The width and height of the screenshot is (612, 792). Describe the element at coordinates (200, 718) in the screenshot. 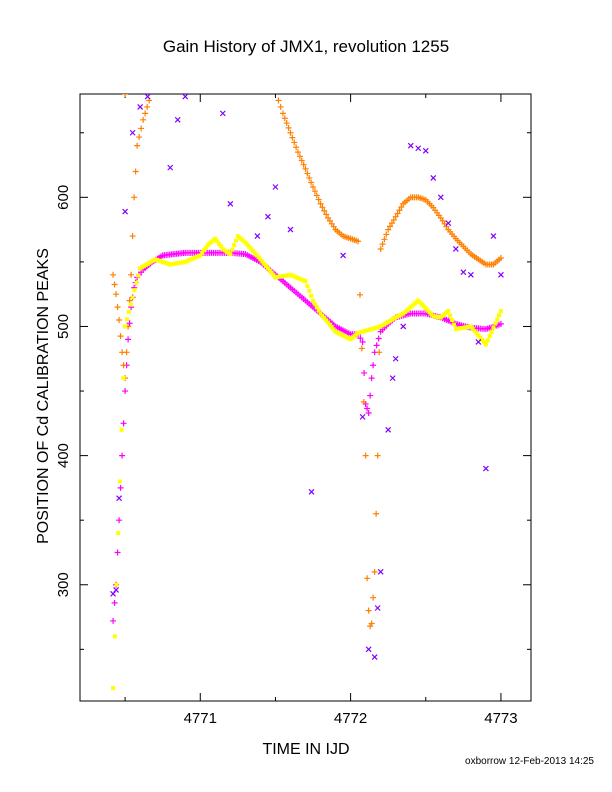

I see `x-tick-label: 4771` at that location.